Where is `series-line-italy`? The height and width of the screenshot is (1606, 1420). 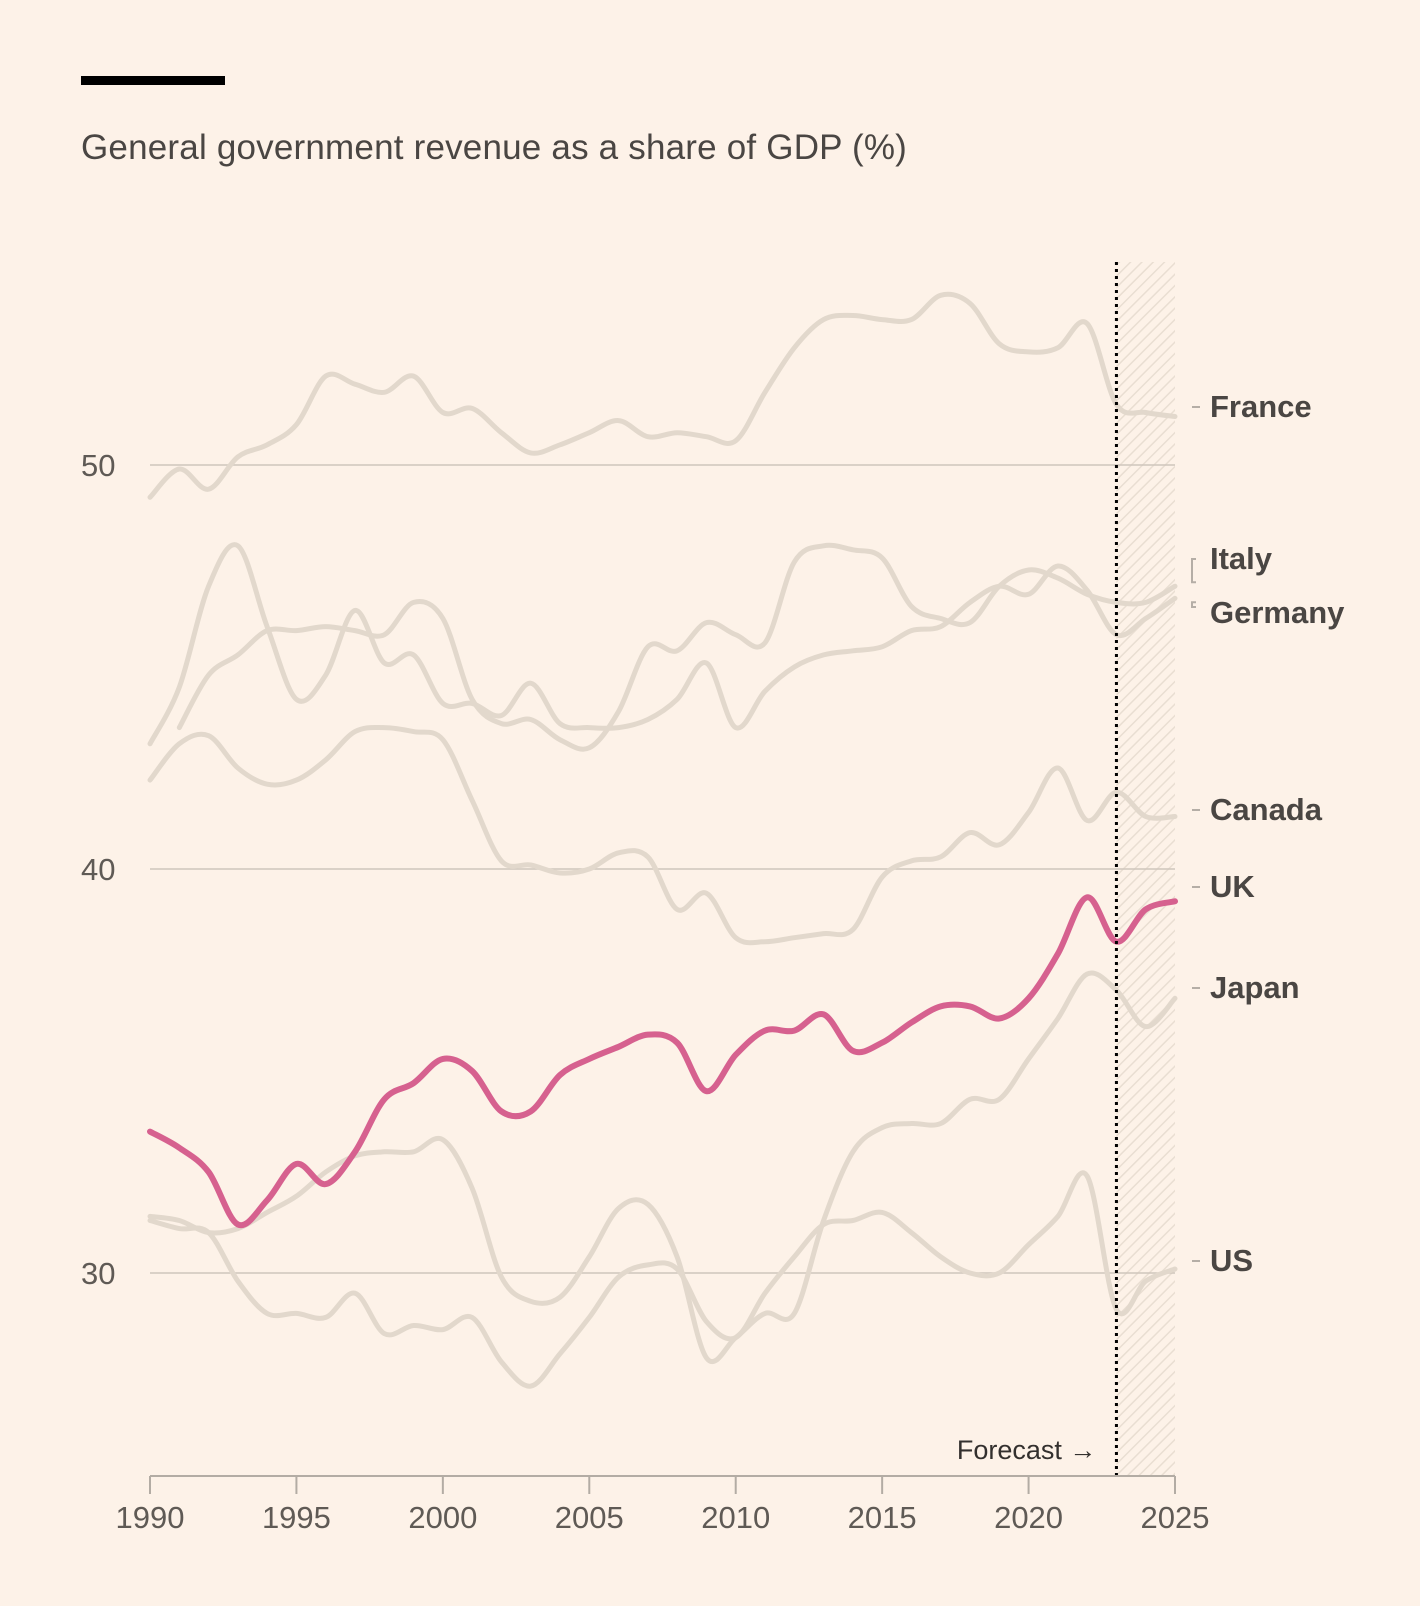 series-line-italy is located at coordinates (677, 647).